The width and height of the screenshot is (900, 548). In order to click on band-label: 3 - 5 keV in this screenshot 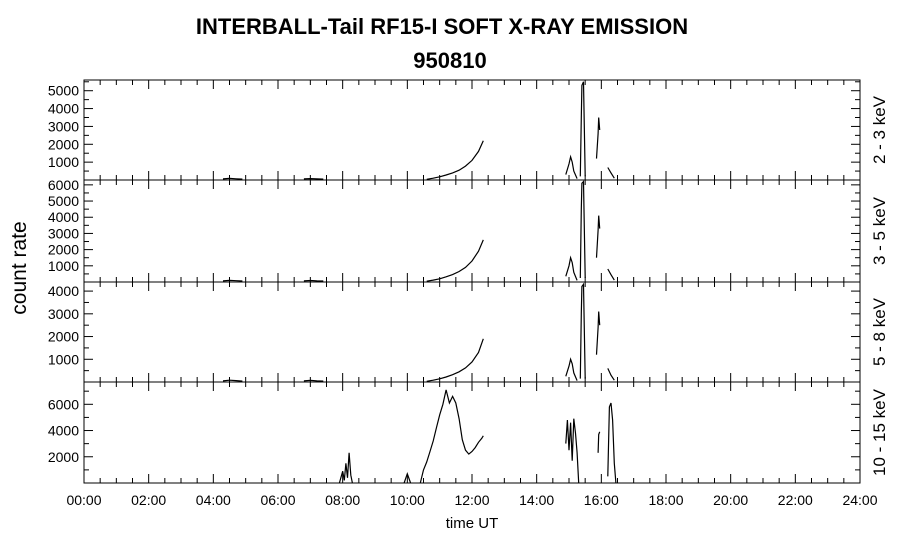, I will do `click(879, 230)`.